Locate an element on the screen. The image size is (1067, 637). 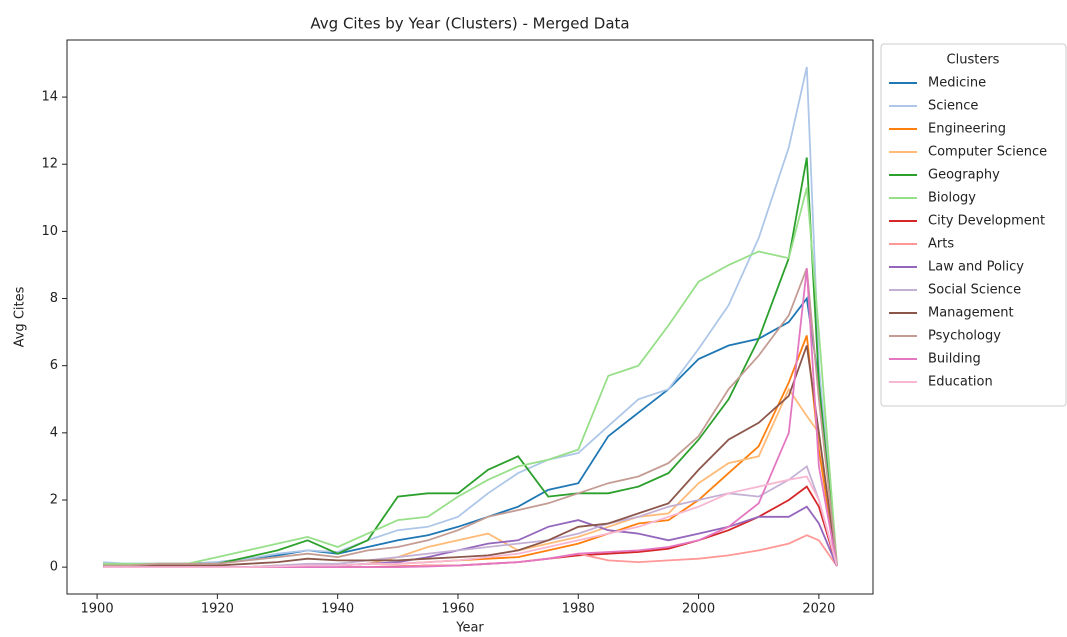
y-tick-label: 6 is located at coordinates (54, 365).